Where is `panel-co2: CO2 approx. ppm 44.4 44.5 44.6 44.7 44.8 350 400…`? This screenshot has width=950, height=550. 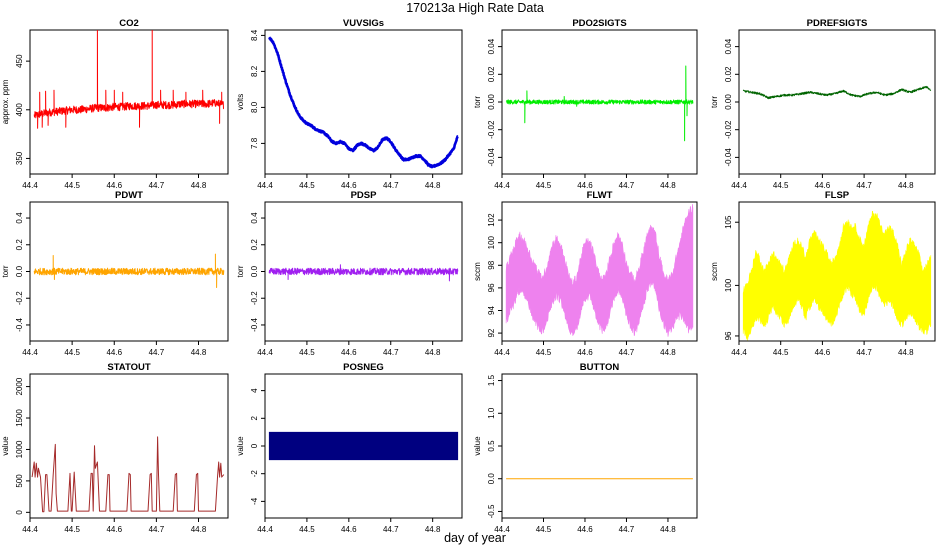
panel-co2: CO2 approx. ppm 44.4 44.5 44.6 44.7 44.8 350 400… is located at coordinates (115, 104).